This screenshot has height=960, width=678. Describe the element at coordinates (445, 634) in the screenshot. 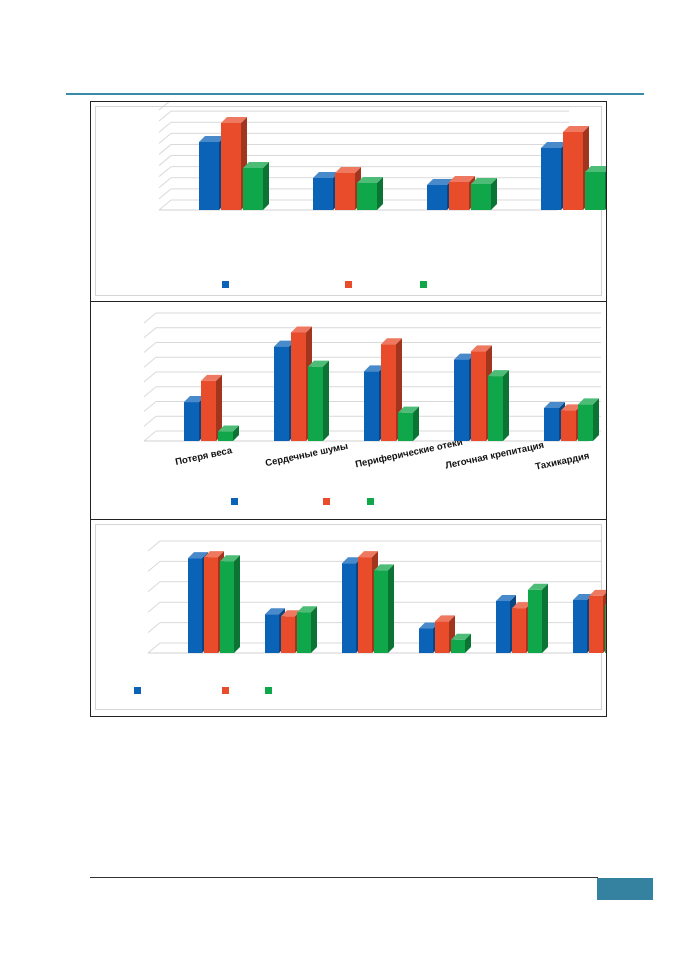

I see `bar-3-cat4-s2` at that location.